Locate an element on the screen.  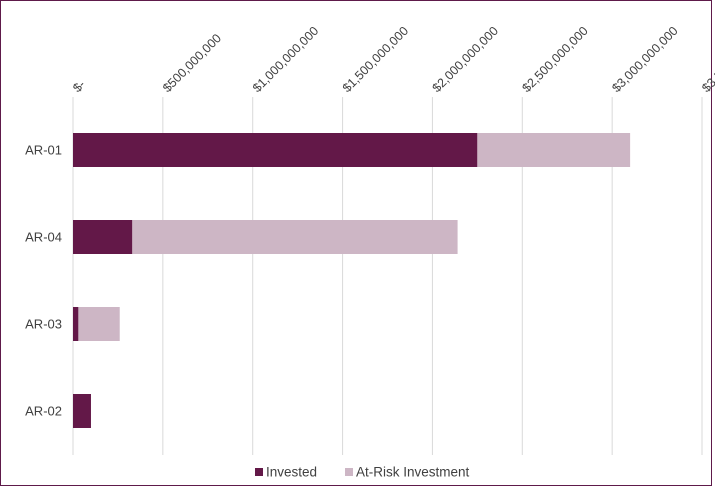
category-label: AR-02 is located at coordinates (43, 411).